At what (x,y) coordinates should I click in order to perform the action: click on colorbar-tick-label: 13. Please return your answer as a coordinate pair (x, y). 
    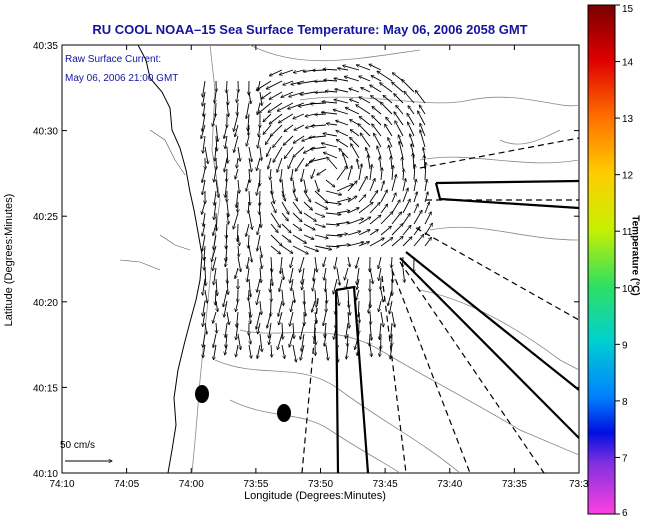
    Looking at the image, I should click on (628, 119).